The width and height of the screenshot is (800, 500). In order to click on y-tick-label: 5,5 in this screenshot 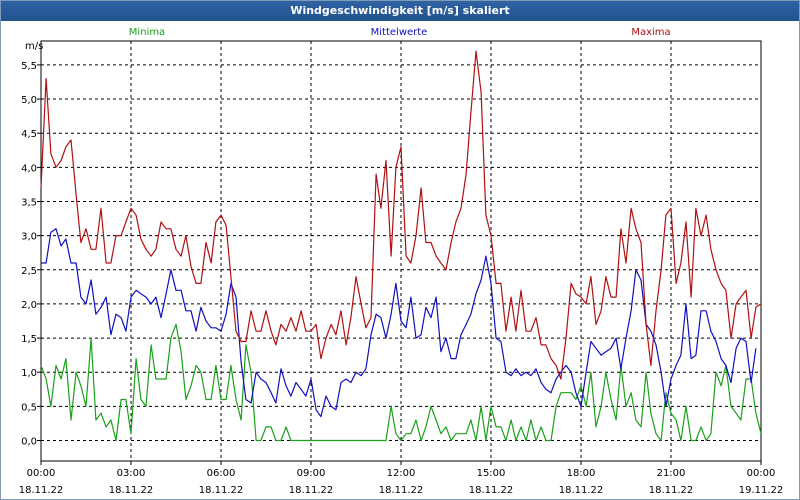, I will do `click(29, 66)`.